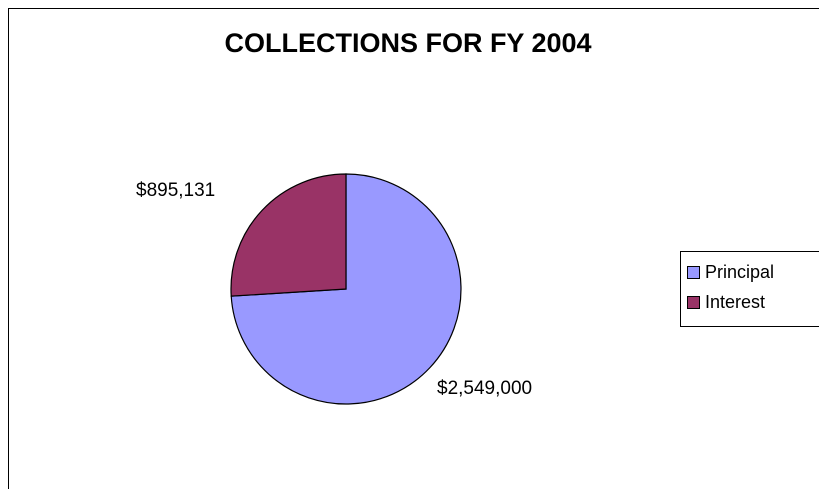 The width and height of the screenshot is (819, 489). What do you see at coordinates (408, 43) in the screenshot?
I see `chart-title: COLLECTIONS FOR FY 2004` at bounding box center [408, 43].